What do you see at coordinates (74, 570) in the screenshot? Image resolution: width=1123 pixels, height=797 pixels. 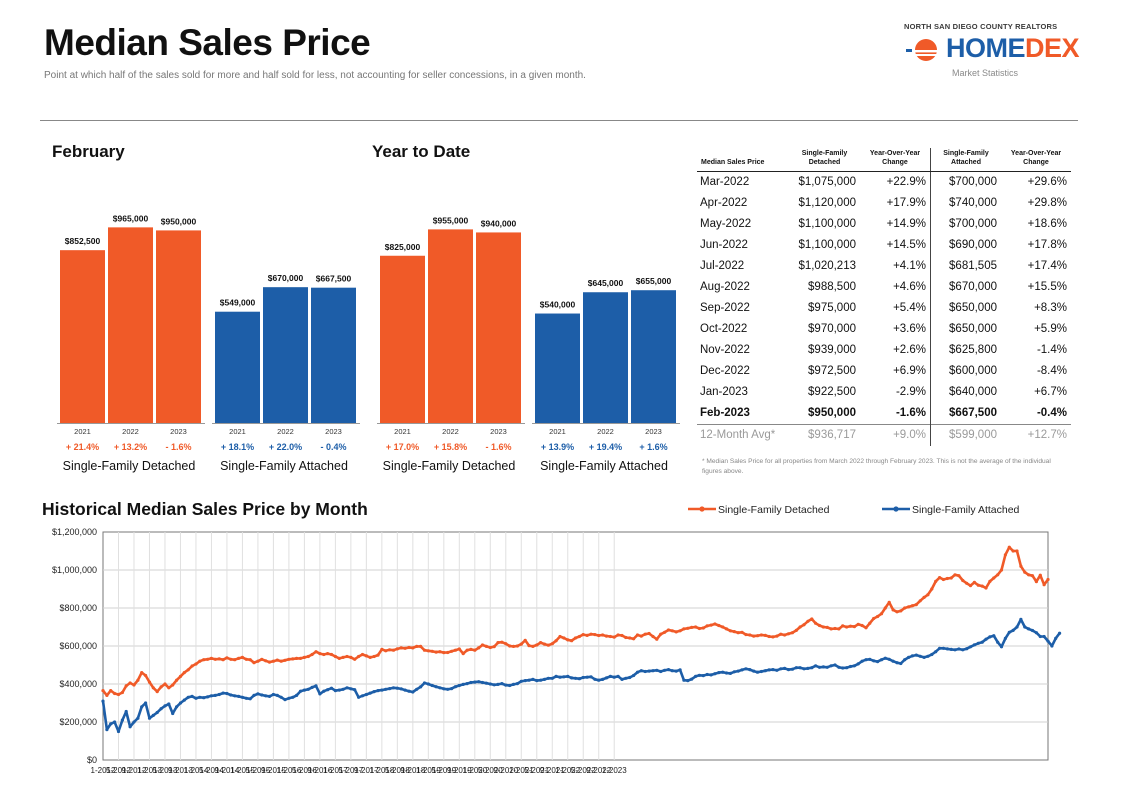 I see `y-tick-label: $1,000,000` at bounding box center [74, 570].